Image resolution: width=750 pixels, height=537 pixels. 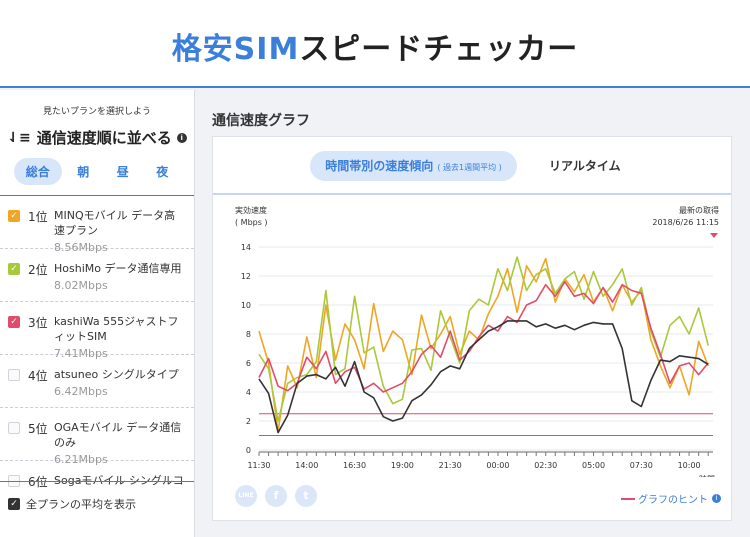 What do you see at coordinates (628, 498) in the screenshot?
I see `hint-legend-line` at bounding box center [628, 498].